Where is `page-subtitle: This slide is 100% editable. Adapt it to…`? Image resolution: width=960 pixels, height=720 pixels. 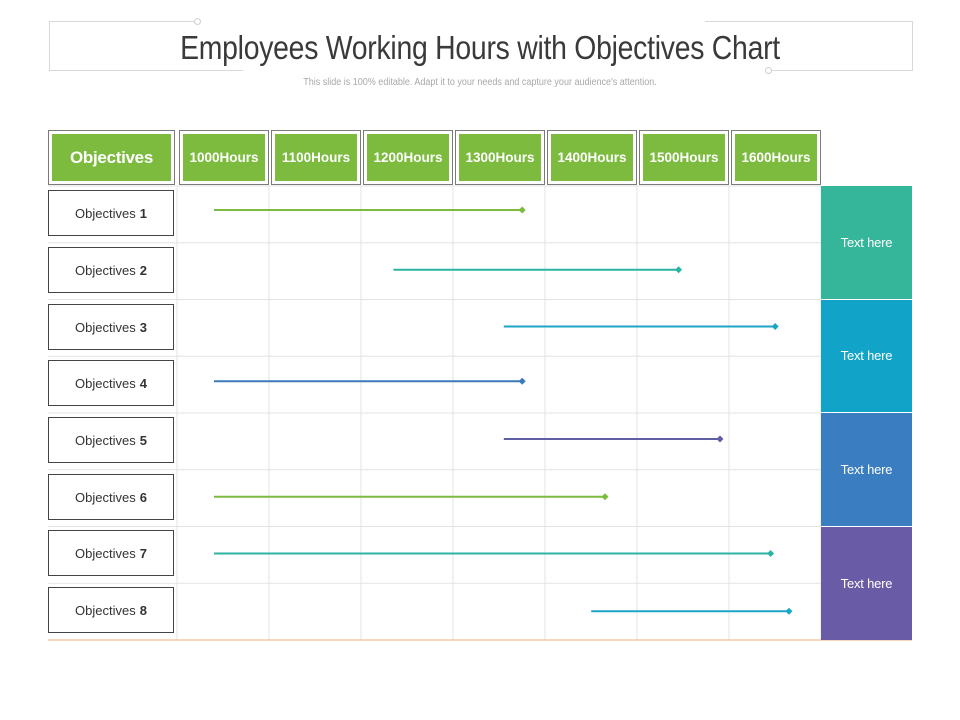
page-subtitle: This slide is 100% editable. Adapt it to… is located at coordinates (480, 82).